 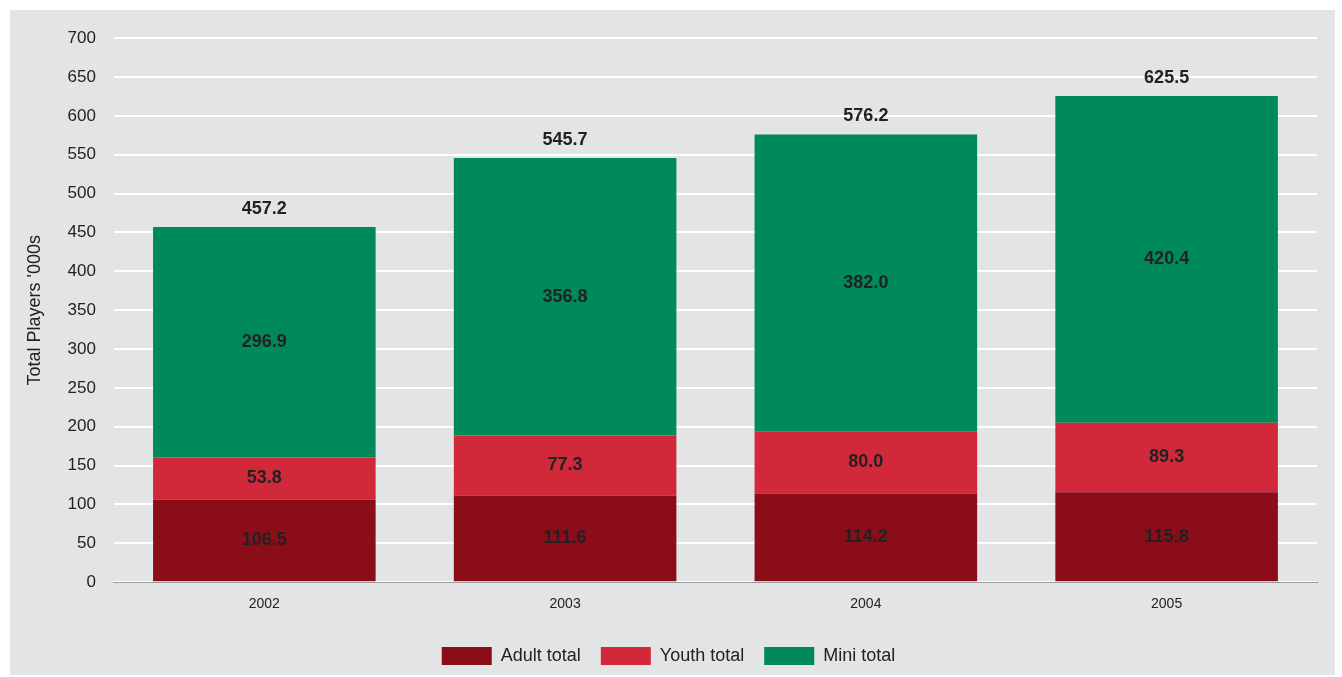 What do you see at coordinates (86, 543) in the screenshot?
I see `y-tick-label: 50` at bounding box center [86, 543].